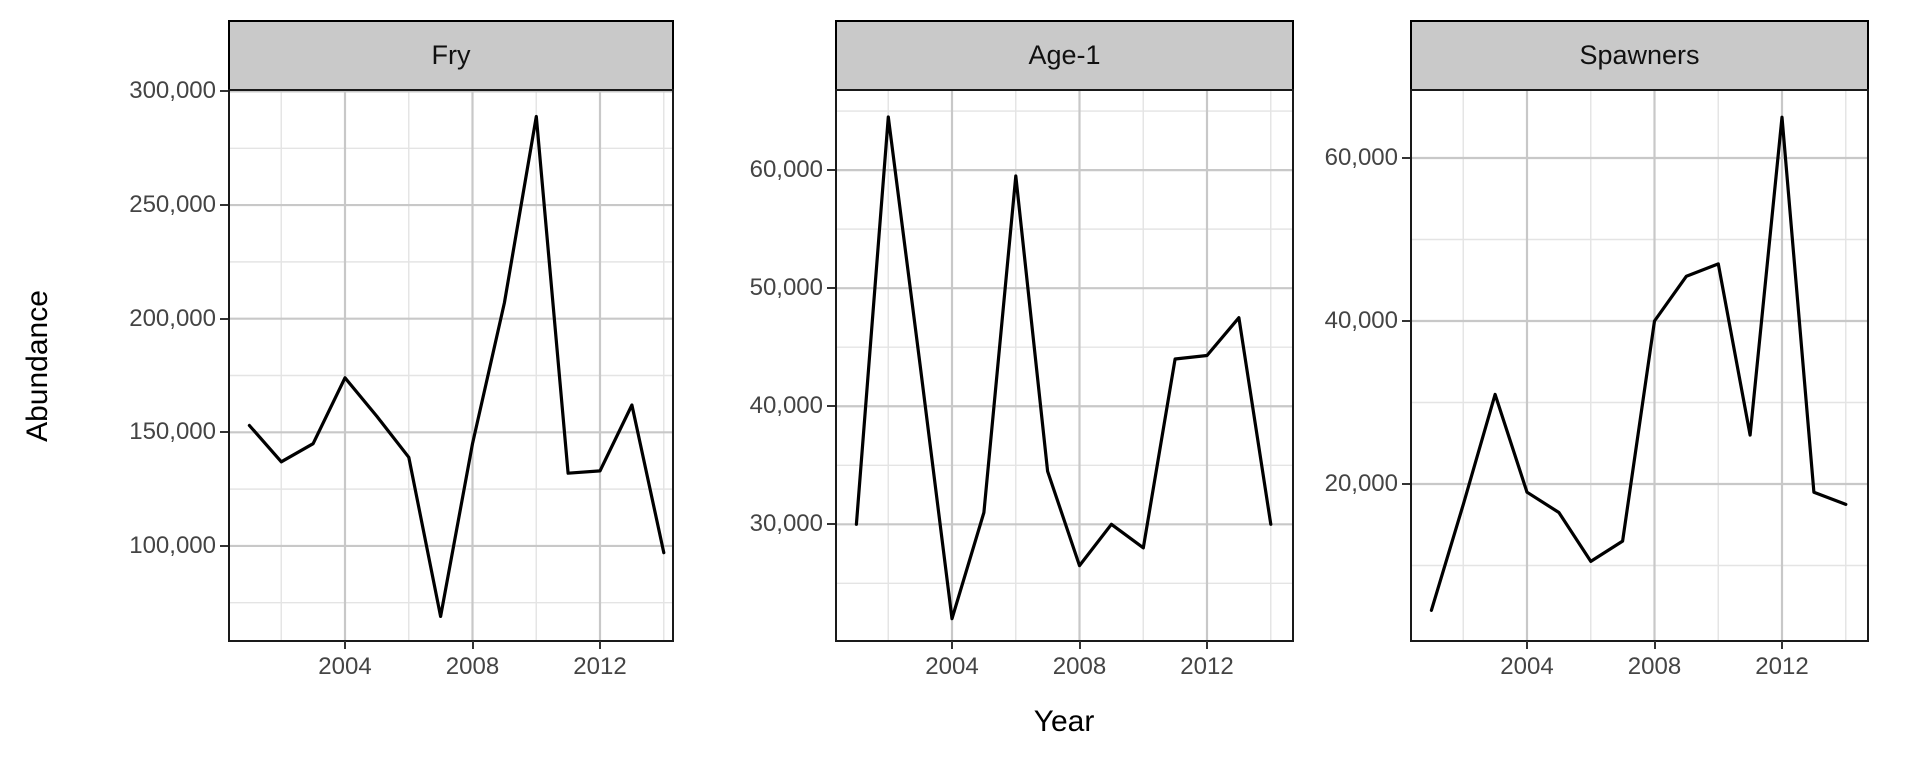  I want to click on facet-strip-fry: Fry, so click(451, 55).